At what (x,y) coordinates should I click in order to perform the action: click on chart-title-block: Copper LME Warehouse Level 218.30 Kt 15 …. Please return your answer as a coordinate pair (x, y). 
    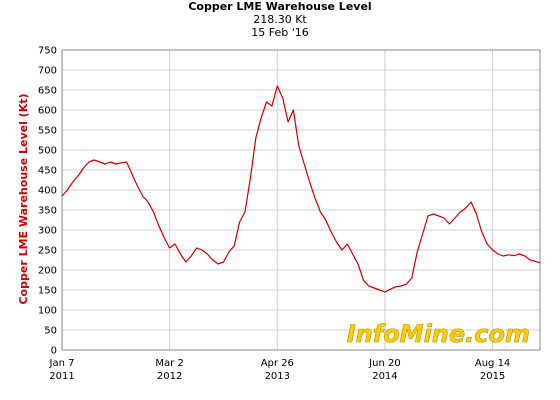
    Looking at the image, I should click on (280, 19).